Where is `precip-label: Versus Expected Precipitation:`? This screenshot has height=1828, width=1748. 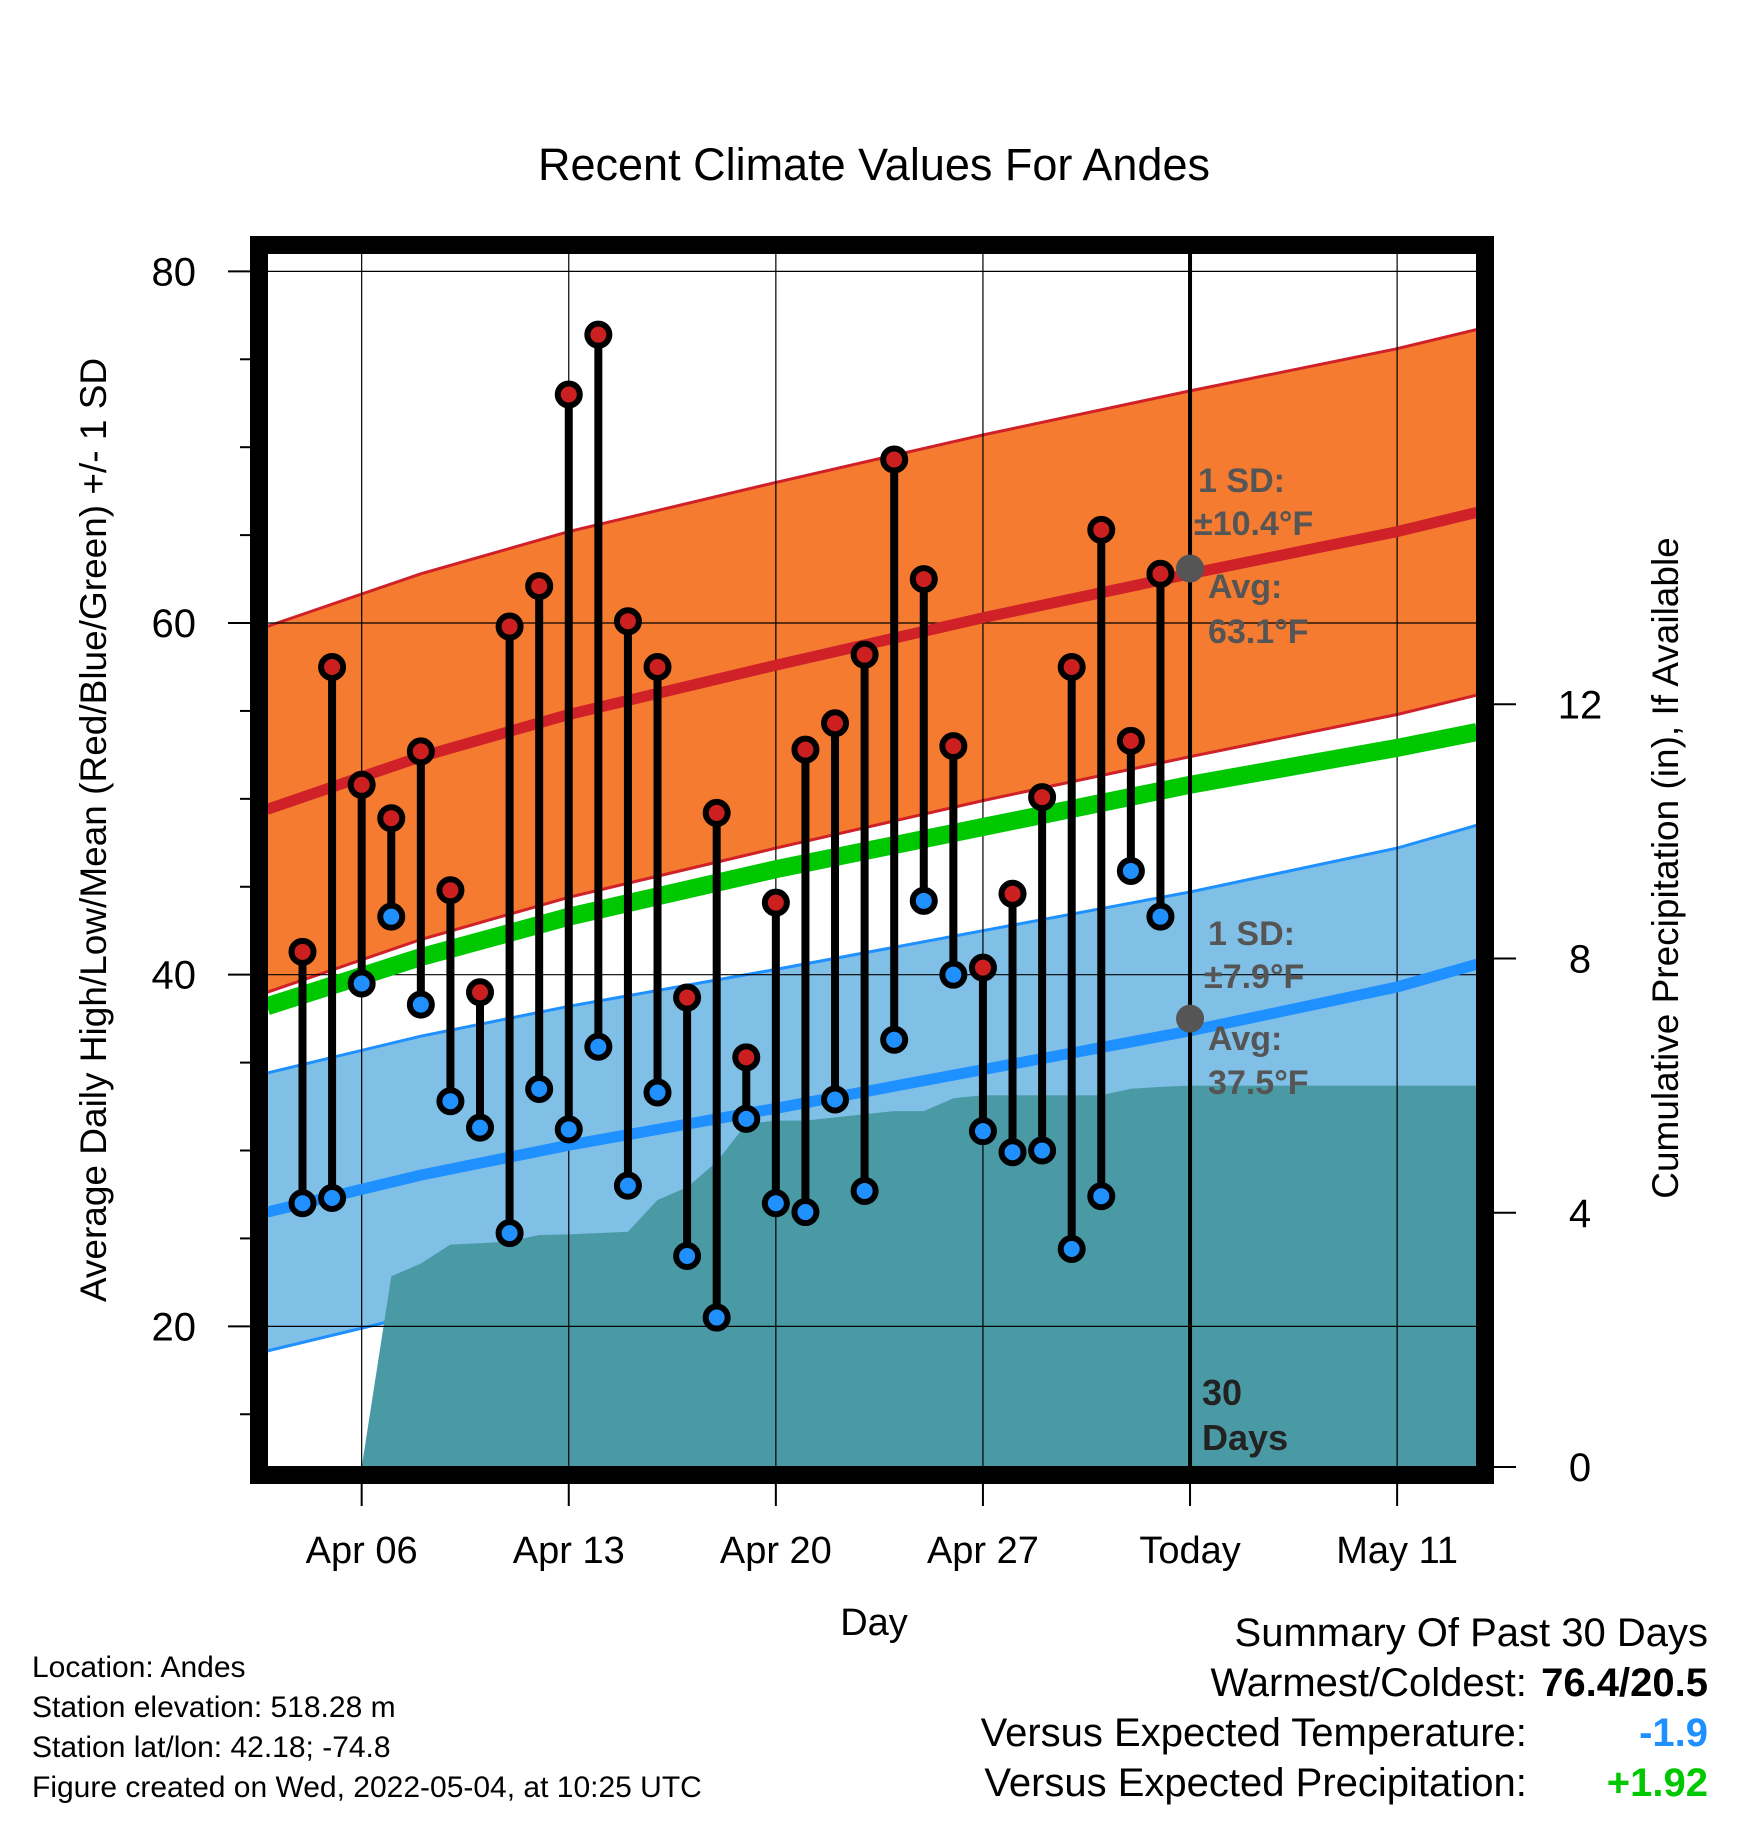
precip-label: Versus Expected Precipitation: is located at coordinates (1255, 1783).